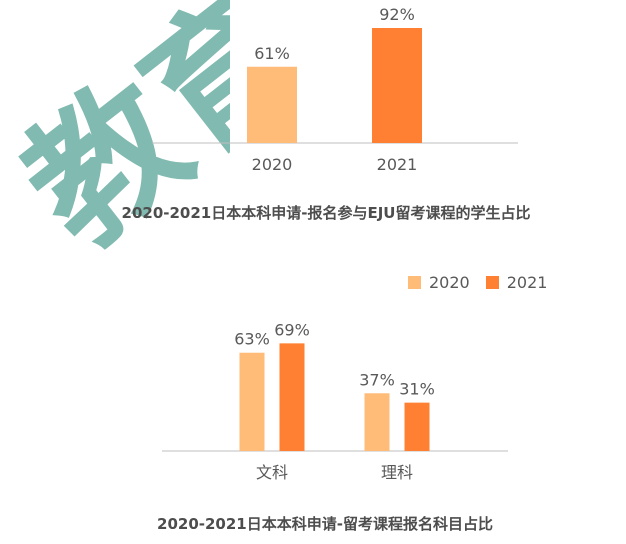 Image resolution: width=626 pixels, height=544 pixels. I want to click on chart1-tick-label-2021: 2021, so click(397, 164).